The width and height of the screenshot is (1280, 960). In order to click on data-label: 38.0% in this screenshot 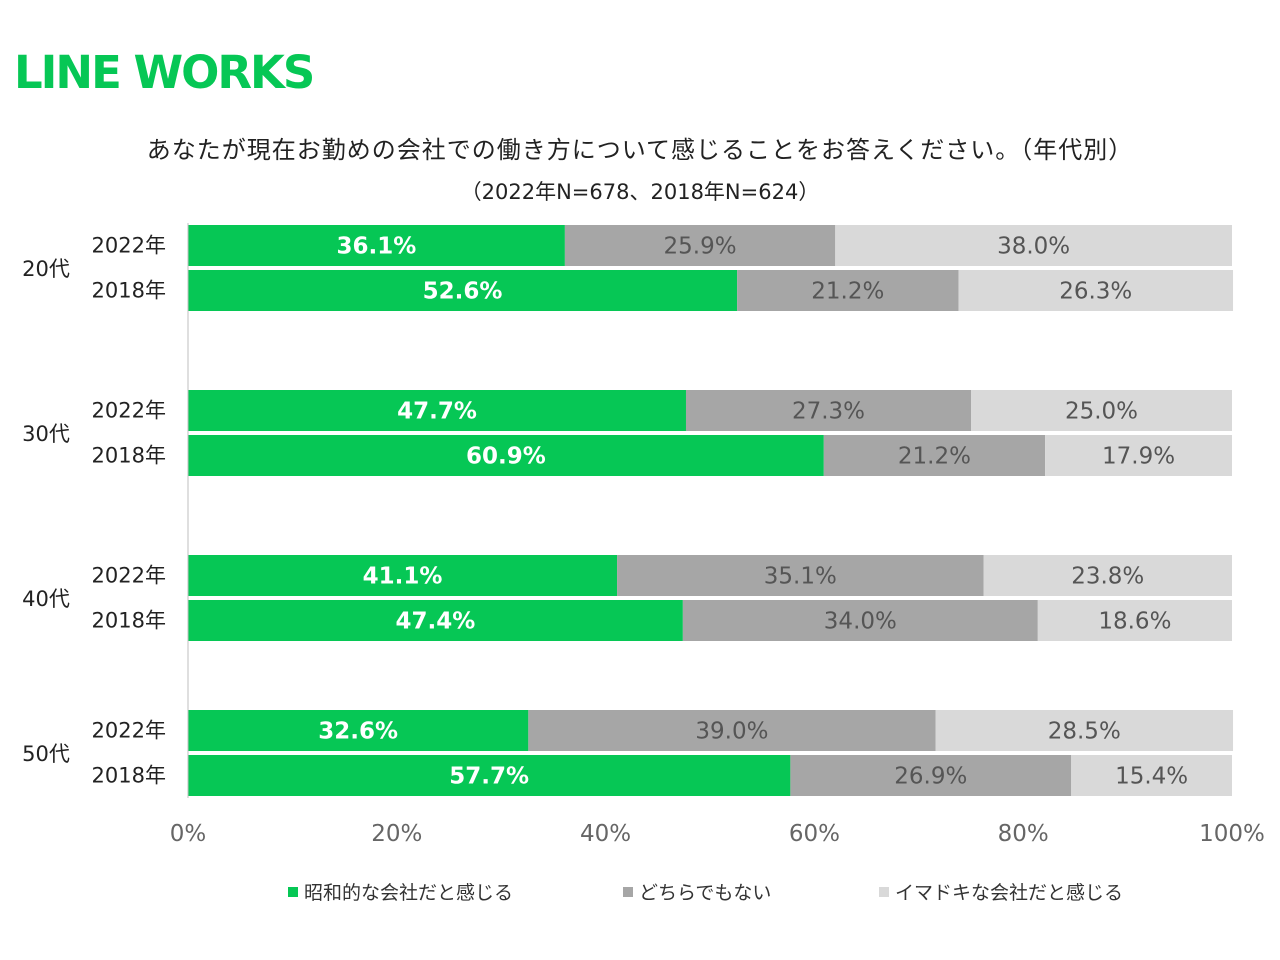, I will do `click(1033, 247)`.